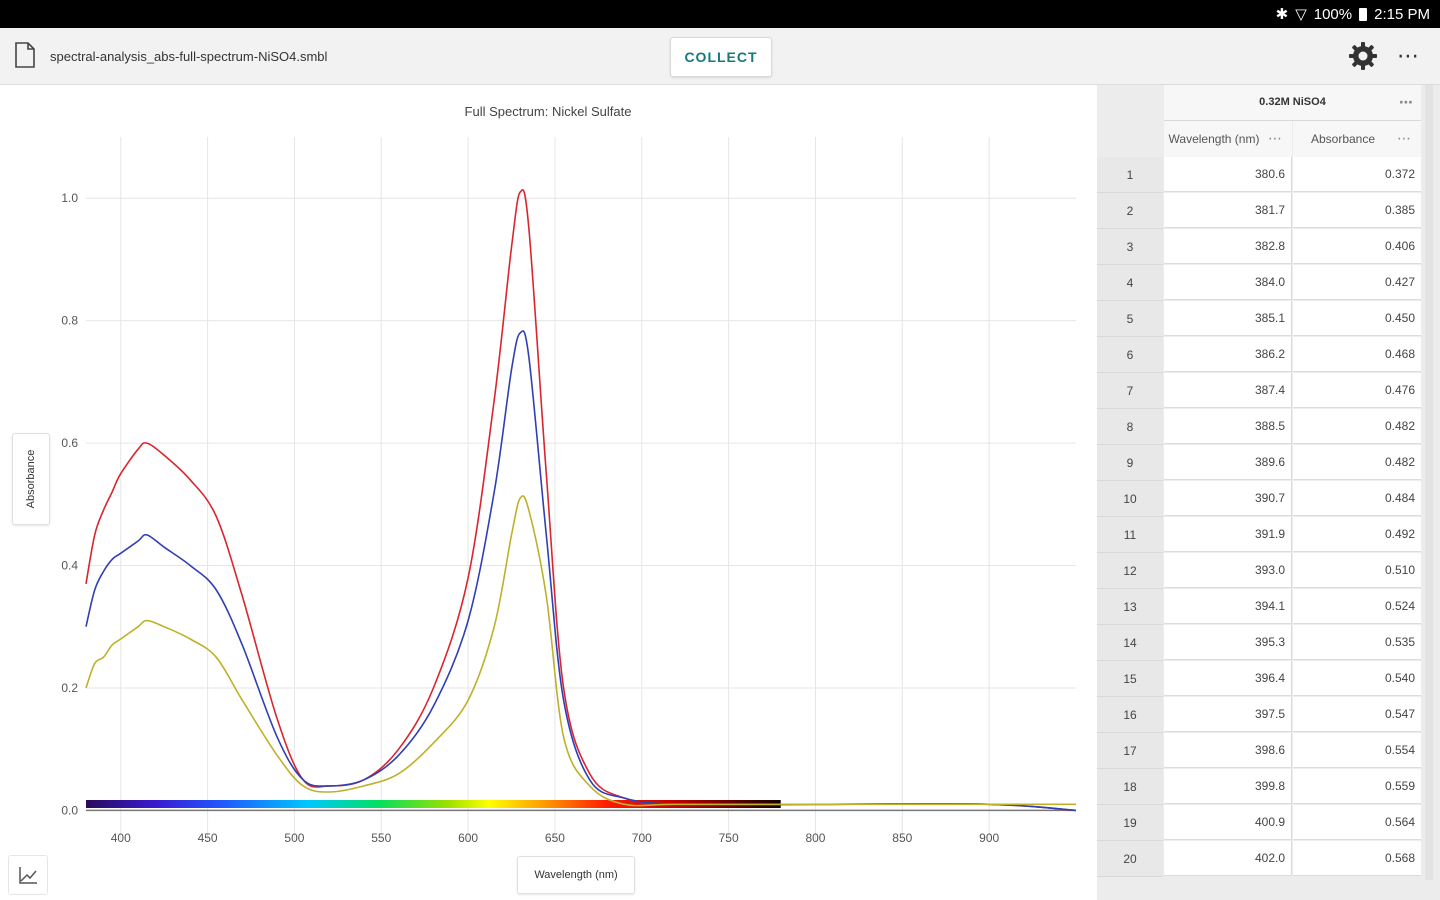  Describe the element at coordinates (1357, 858) in the screenshot. I see `cell-absorbance: 0.568` at that location.